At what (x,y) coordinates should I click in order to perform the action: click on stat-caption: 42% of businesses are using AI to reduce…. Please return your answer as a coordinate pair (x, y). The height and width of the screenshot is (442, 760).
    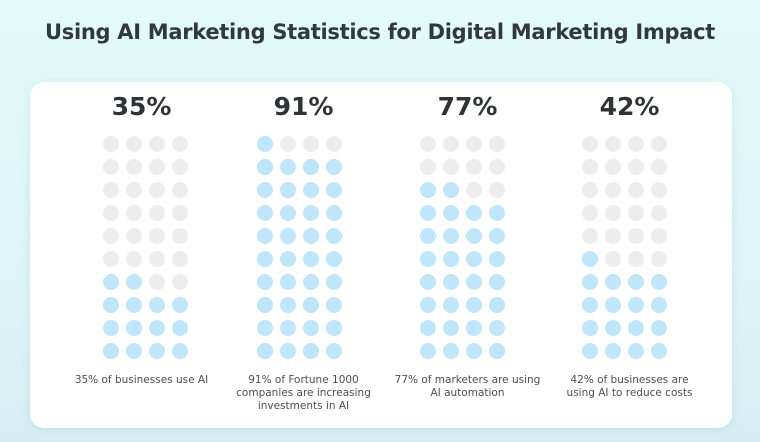
    Looking at the image, I should click on (629, 386).